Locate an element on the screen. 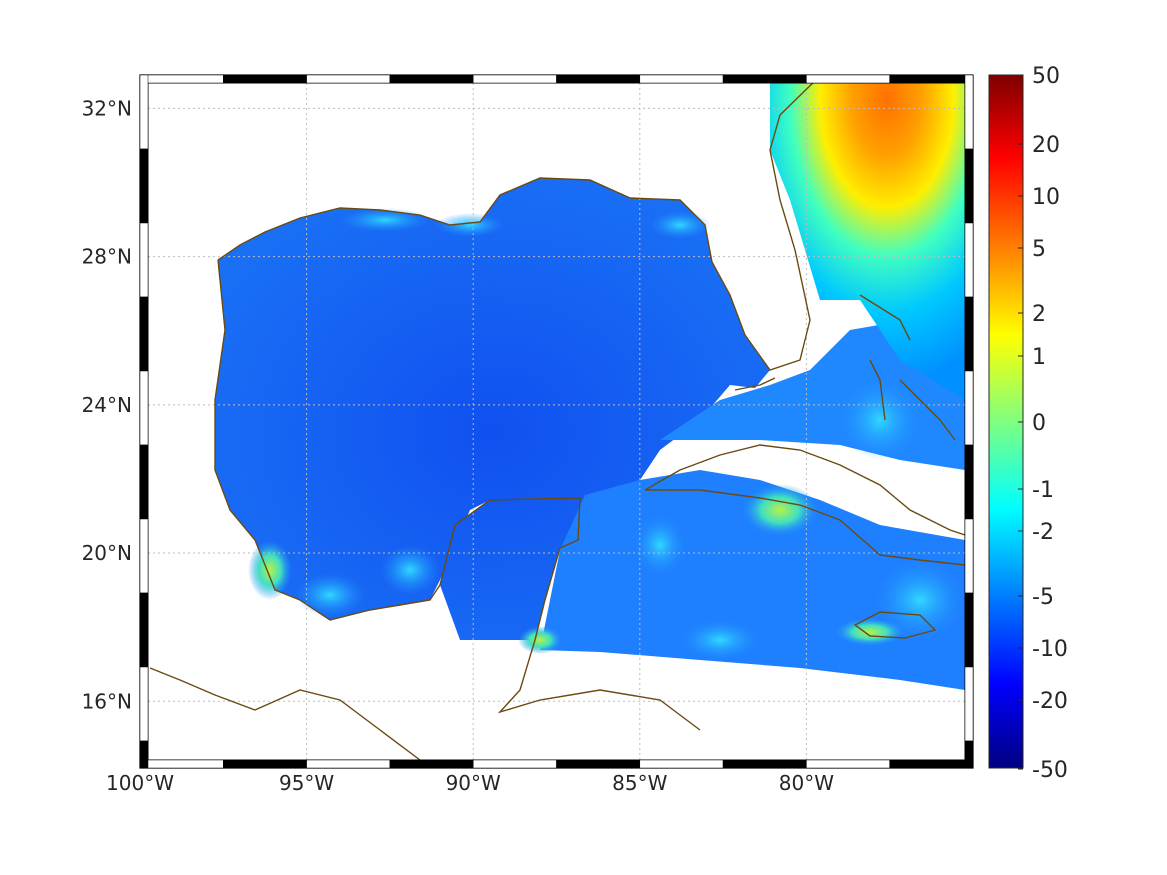 The width and height of the screenshot is (1167, 875). longitude-tick-label: 80°W is located at coordinates (806, 783).